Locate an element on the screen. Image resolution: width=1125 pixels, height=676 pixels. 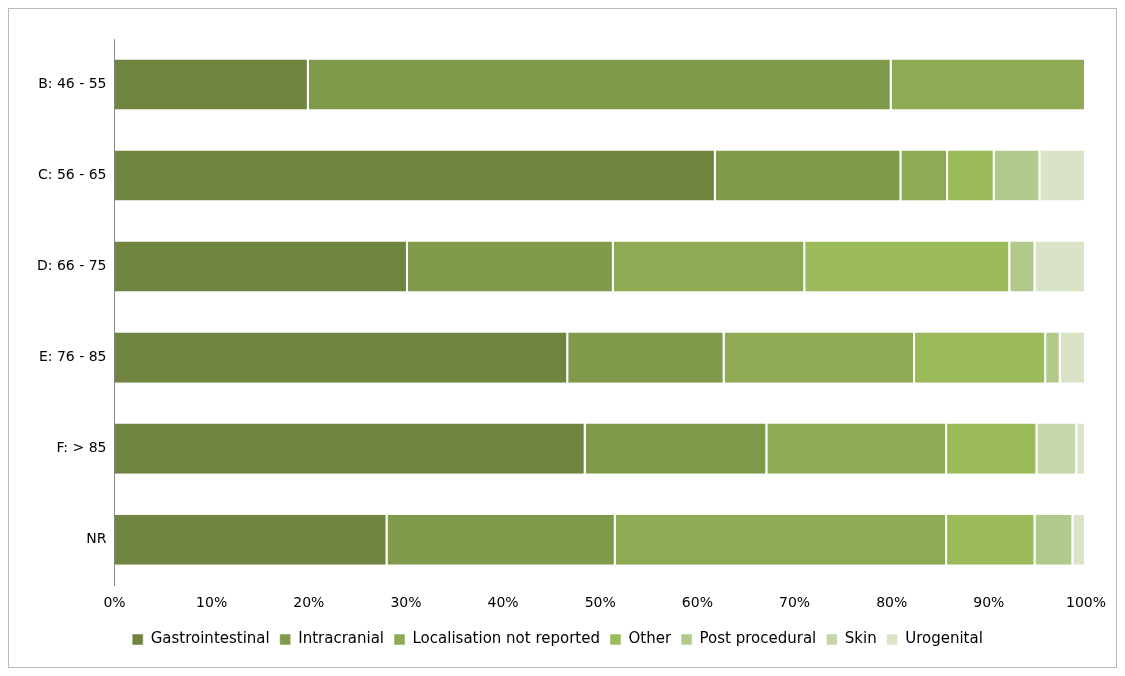
x-tick-label: 80% is located at coordinates (892, 602).